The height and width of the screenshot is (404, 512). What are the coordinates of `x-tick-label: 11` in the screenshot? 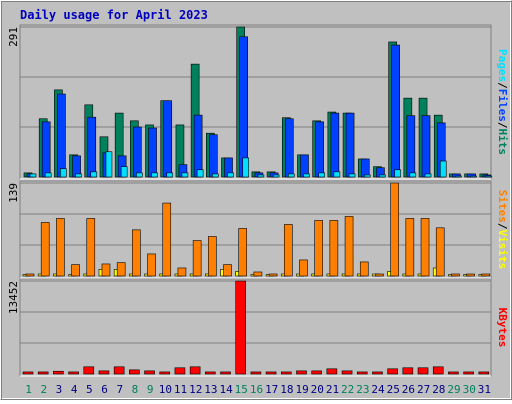 It's located at (180, 389).